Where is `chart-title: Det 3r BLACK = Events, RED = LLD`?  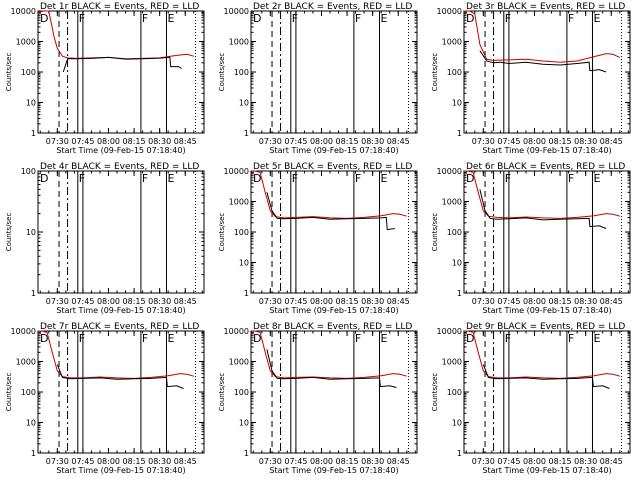 chart-title: Det 3r BLACK = Events, RED = LLD is located at coordinates (545, 7).